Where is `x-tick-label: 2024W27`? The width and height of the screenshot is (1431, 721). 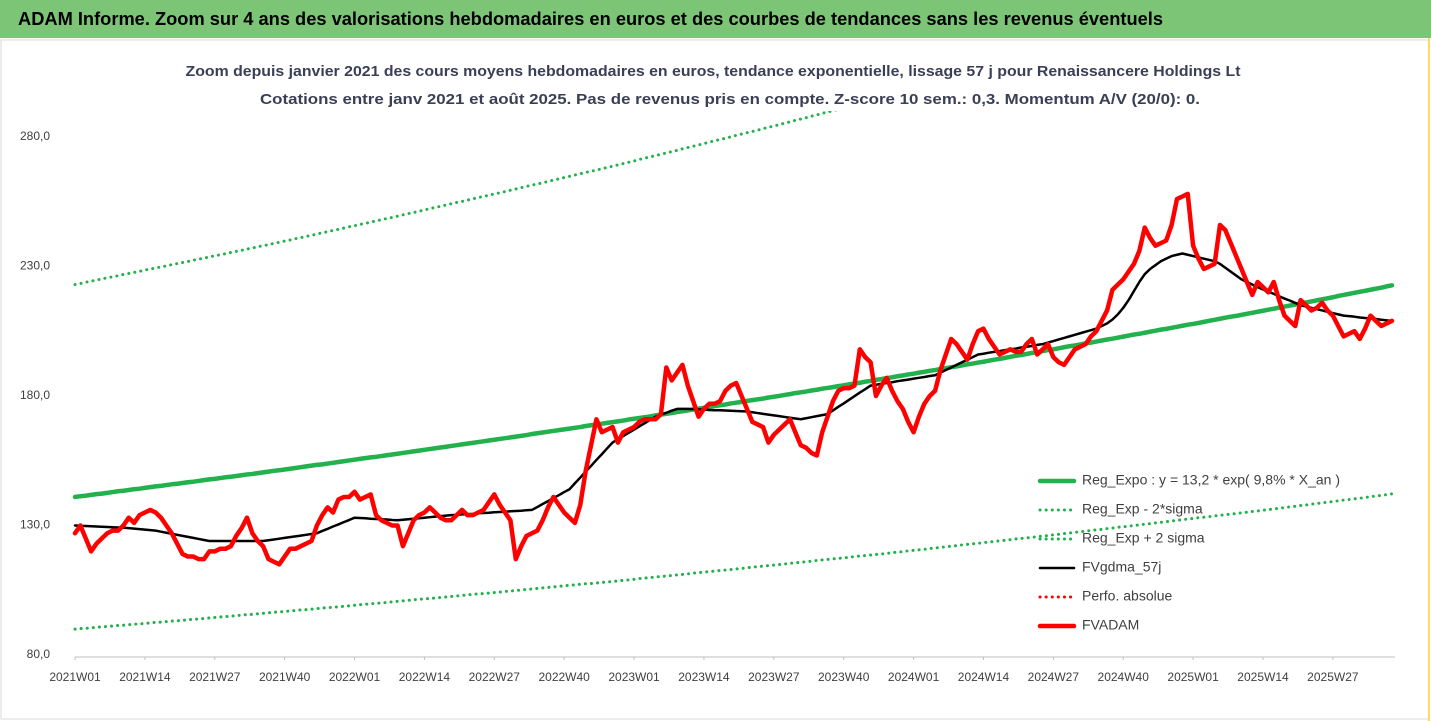 x-tick-label: 2024W27 is located at coordinates (1054, 677).